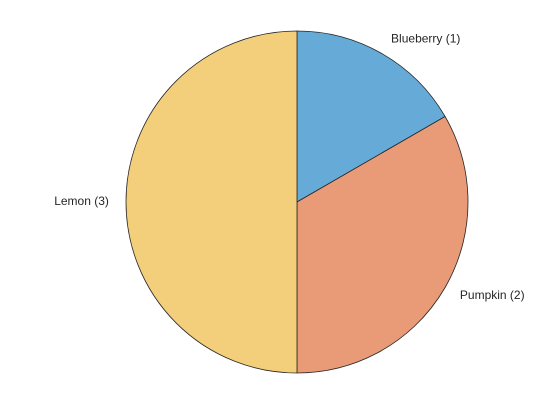 This screenshot has width=560, height=420. I want to click on pie-label-pumpkin: Pumpkin (2), so click(492, 295).